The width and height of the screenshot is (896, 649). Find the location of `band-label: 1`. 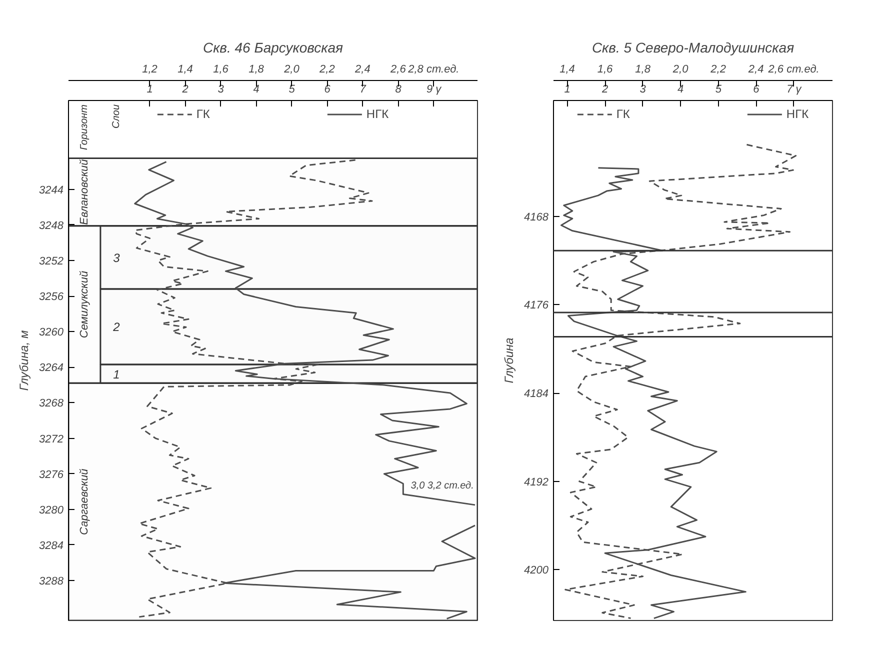

band-label: 1 is located at coordinates (116, 374).